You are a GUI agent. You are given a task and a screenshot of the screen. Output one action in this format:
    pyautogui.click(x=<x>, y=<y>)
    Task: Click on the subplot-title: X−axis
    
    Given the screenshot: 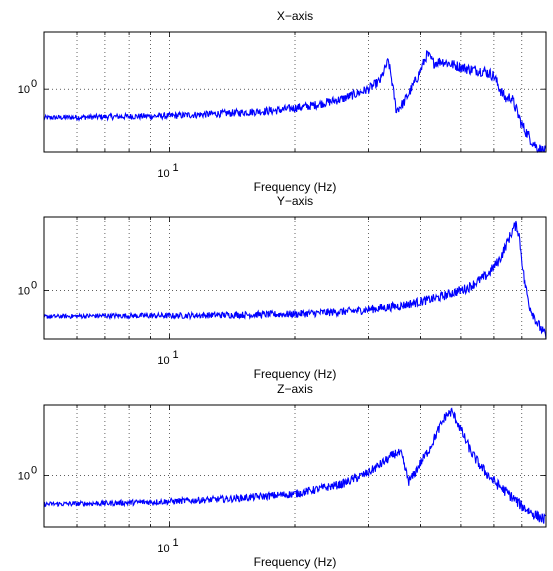 What is the action you would take?
    pyautogui.click(x=295, y=16)
    